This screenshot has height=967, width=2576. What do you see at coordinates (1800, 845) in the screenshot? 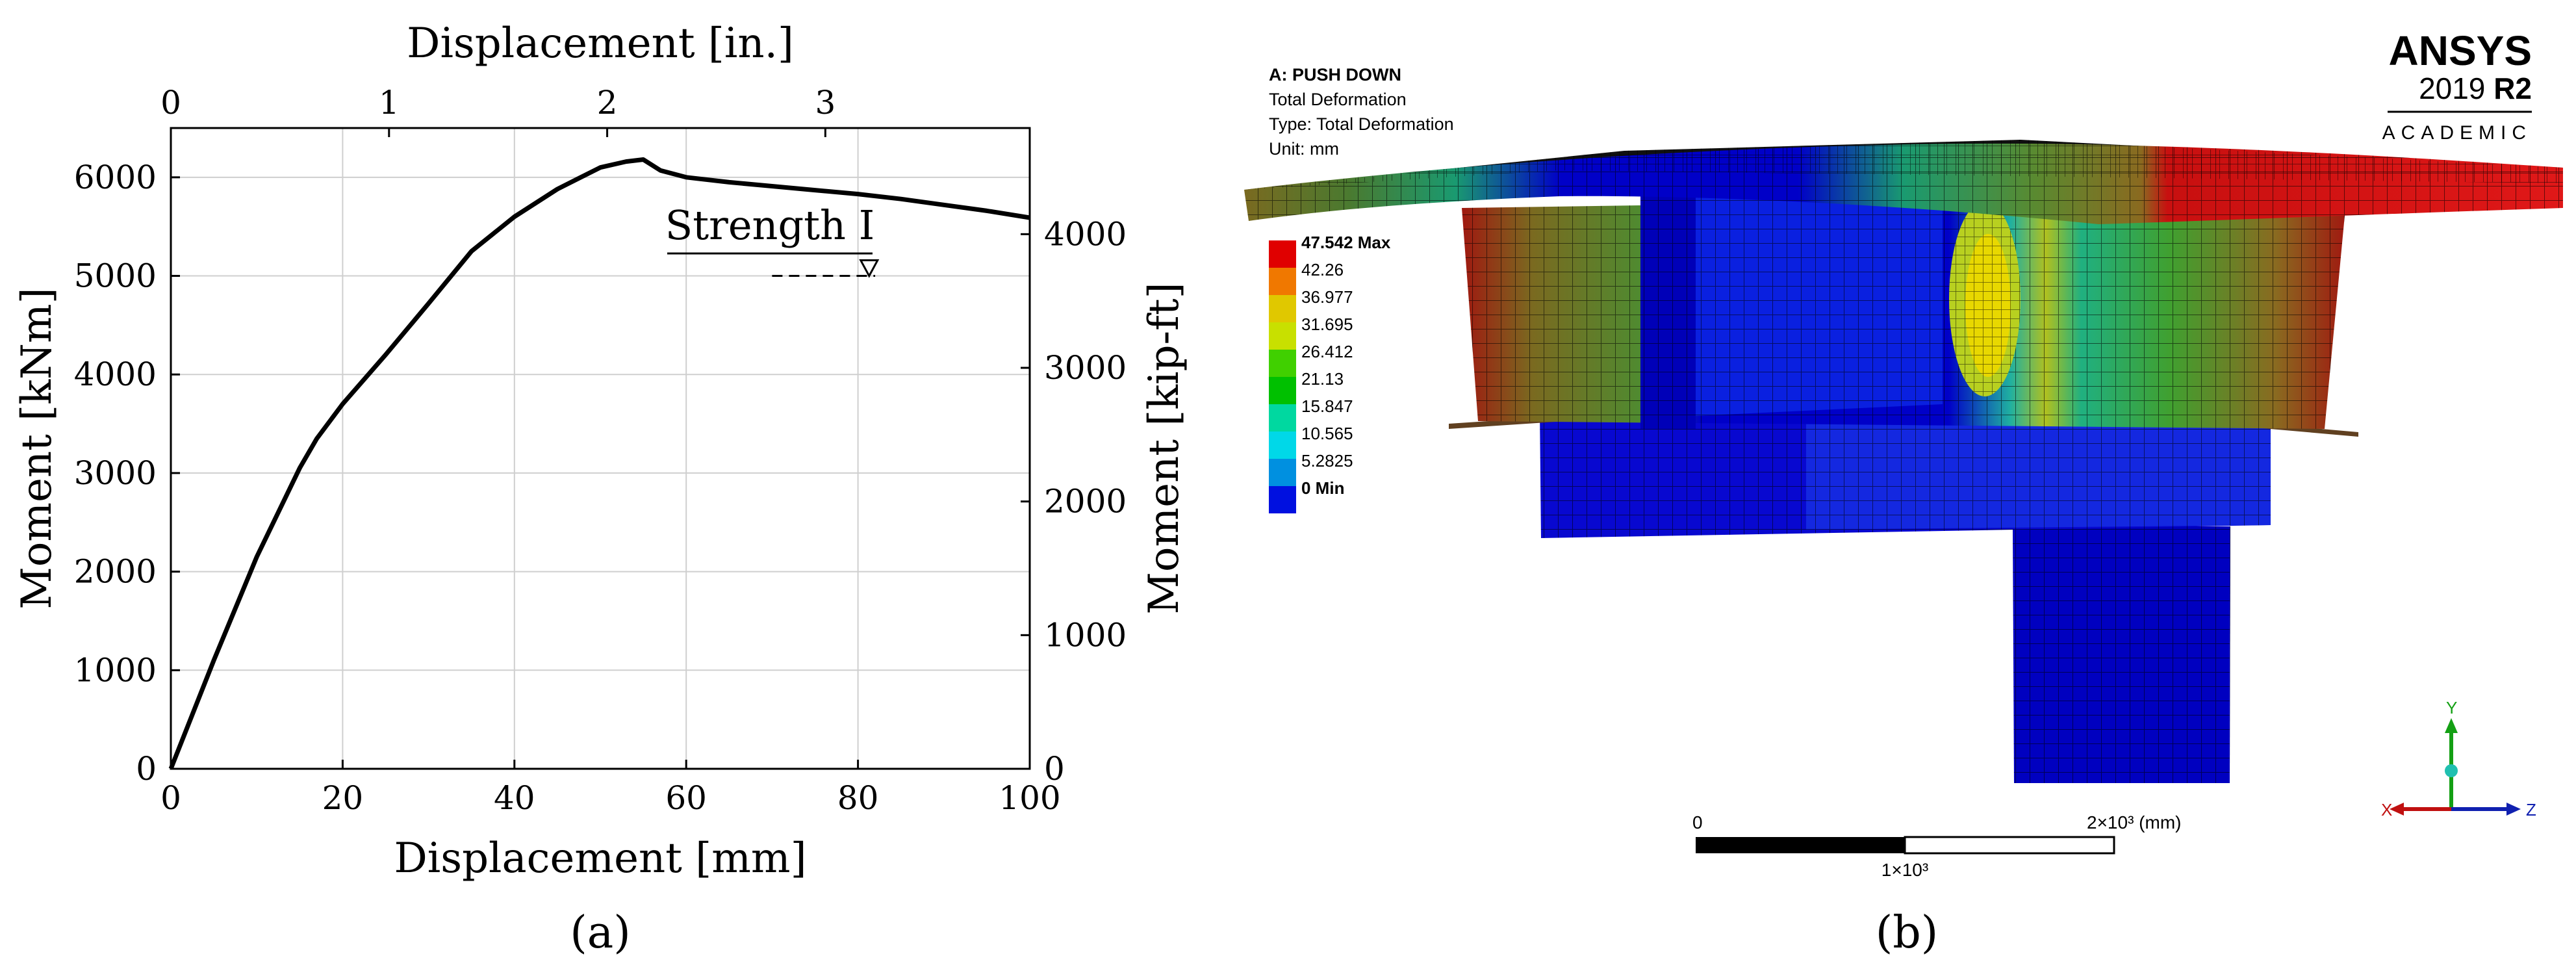
I see `scale-bar-black` at bounding box center [1800, 845].